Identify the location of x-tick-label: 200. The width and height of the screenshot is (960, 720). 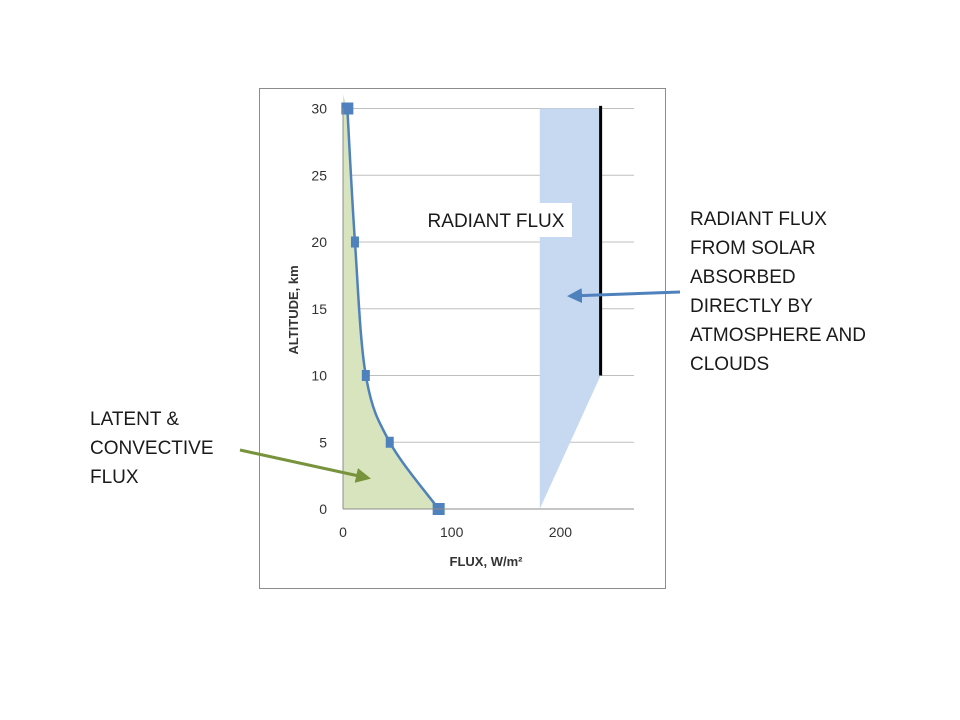
(561, 532).